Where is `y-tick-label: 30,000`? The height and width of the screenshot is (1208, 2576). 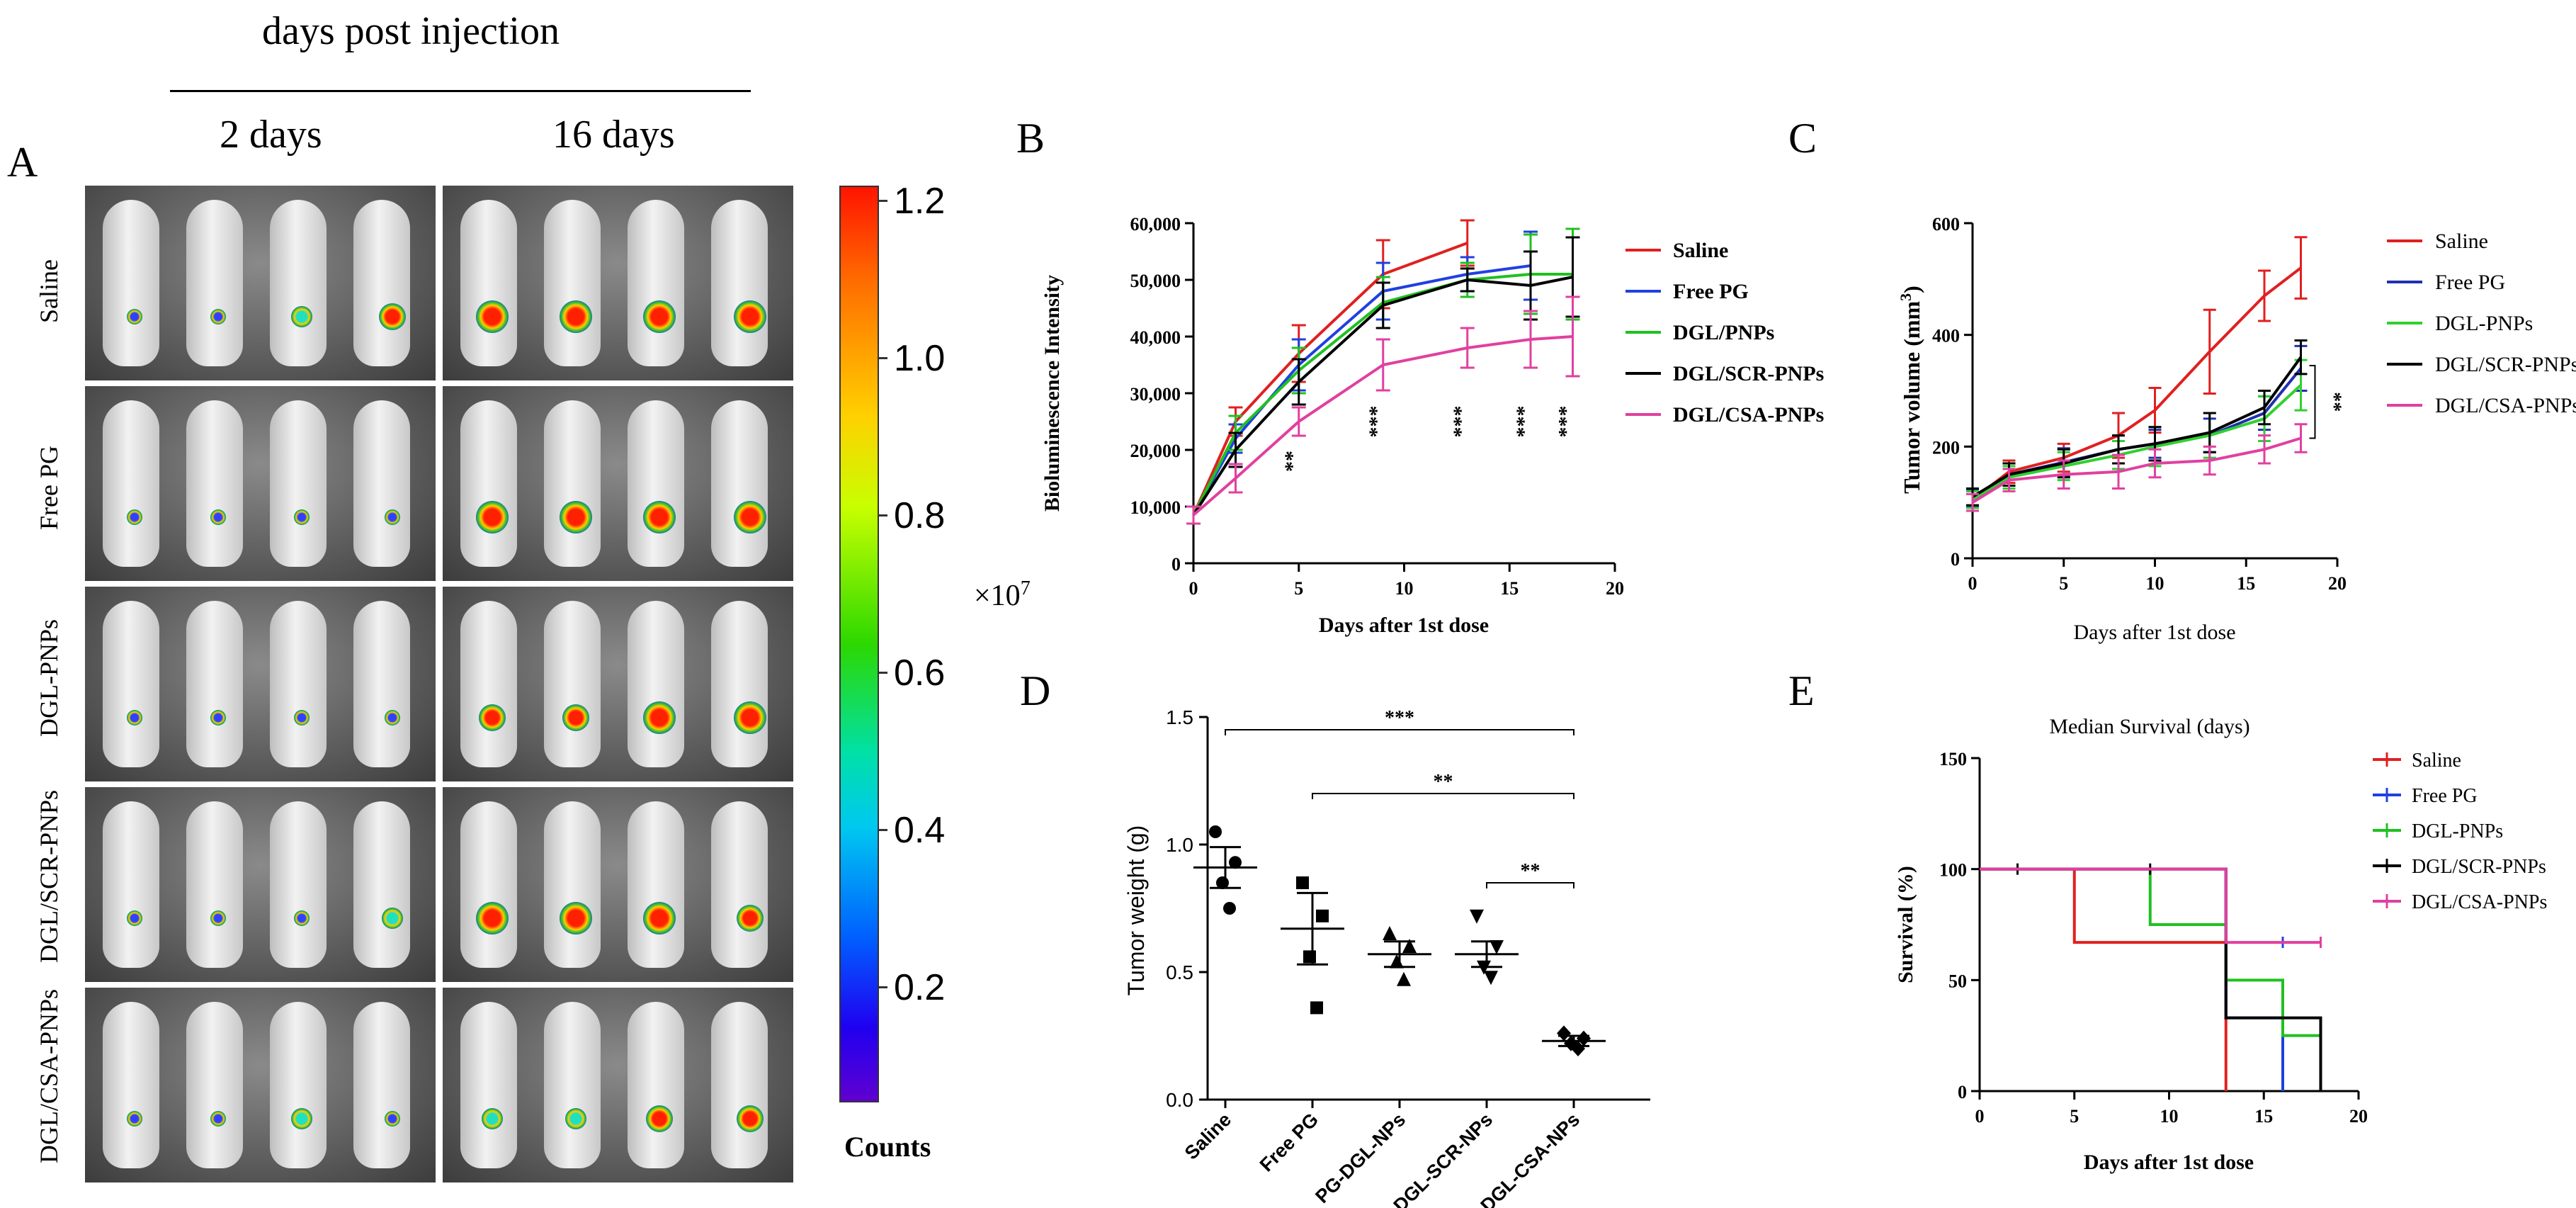
y-tick-label: 30,000 is located at coordinates (1155, 395).